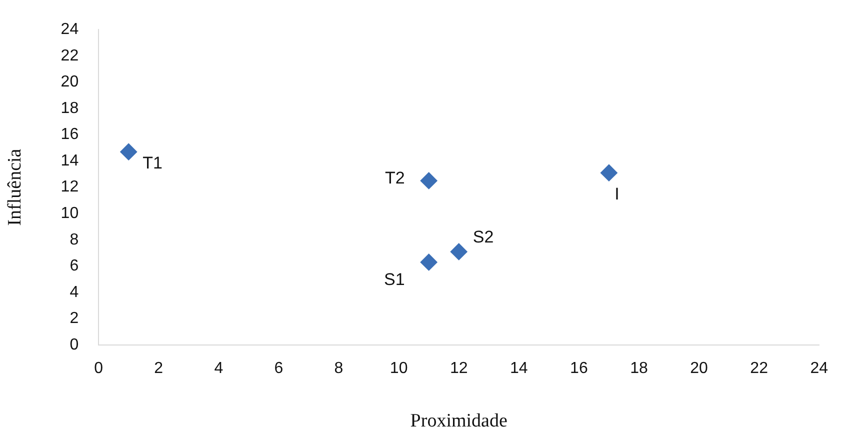  What do you see at coordinates (69, 55) in the screenshot?
I see `y-tick-label: 22` at bounding box center [69, 55].